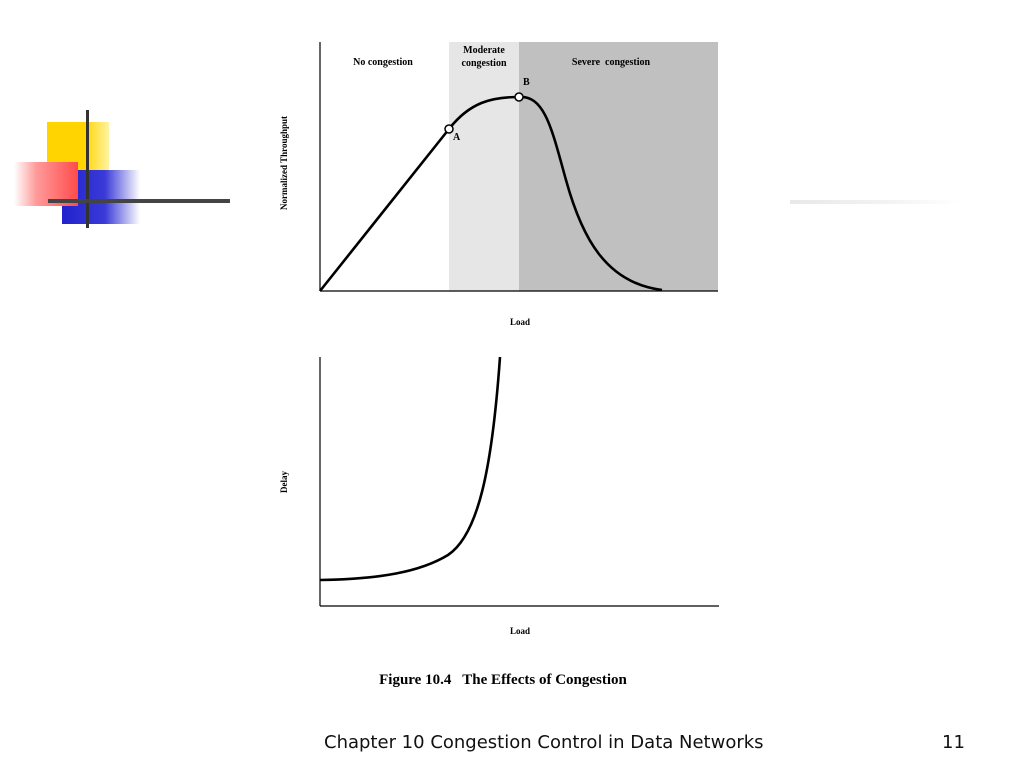 The image size is (1024, 768). I want to click on point-b-marker, so click(519, 97).